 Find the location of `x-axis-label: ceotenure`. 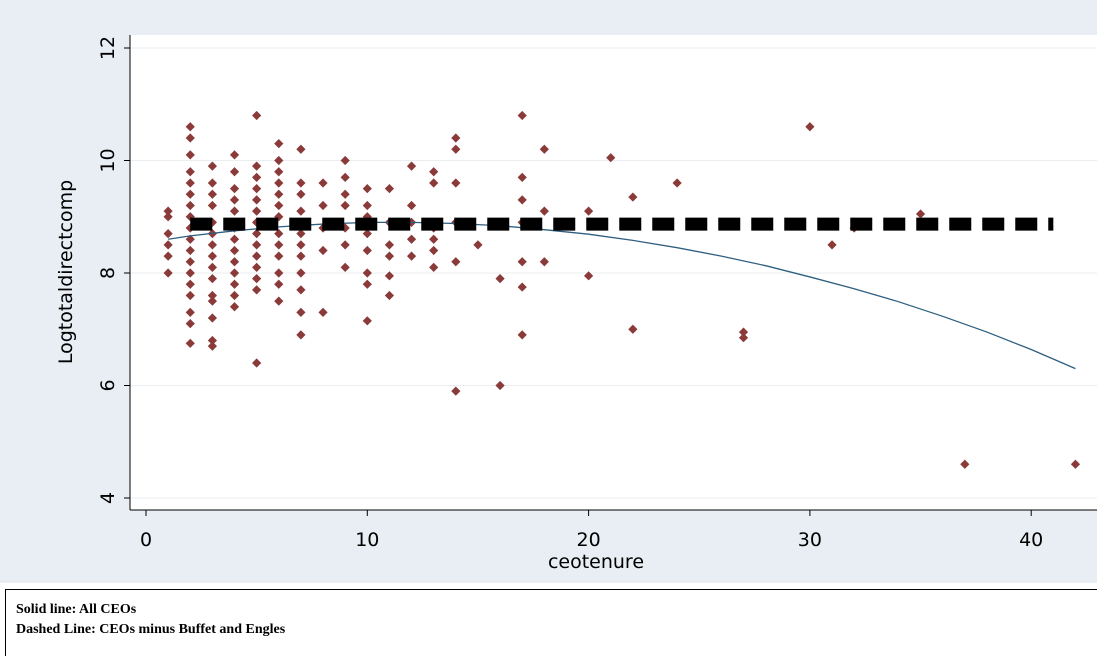

x-axis-label: ceotenure is located at coordinates (596, 562).